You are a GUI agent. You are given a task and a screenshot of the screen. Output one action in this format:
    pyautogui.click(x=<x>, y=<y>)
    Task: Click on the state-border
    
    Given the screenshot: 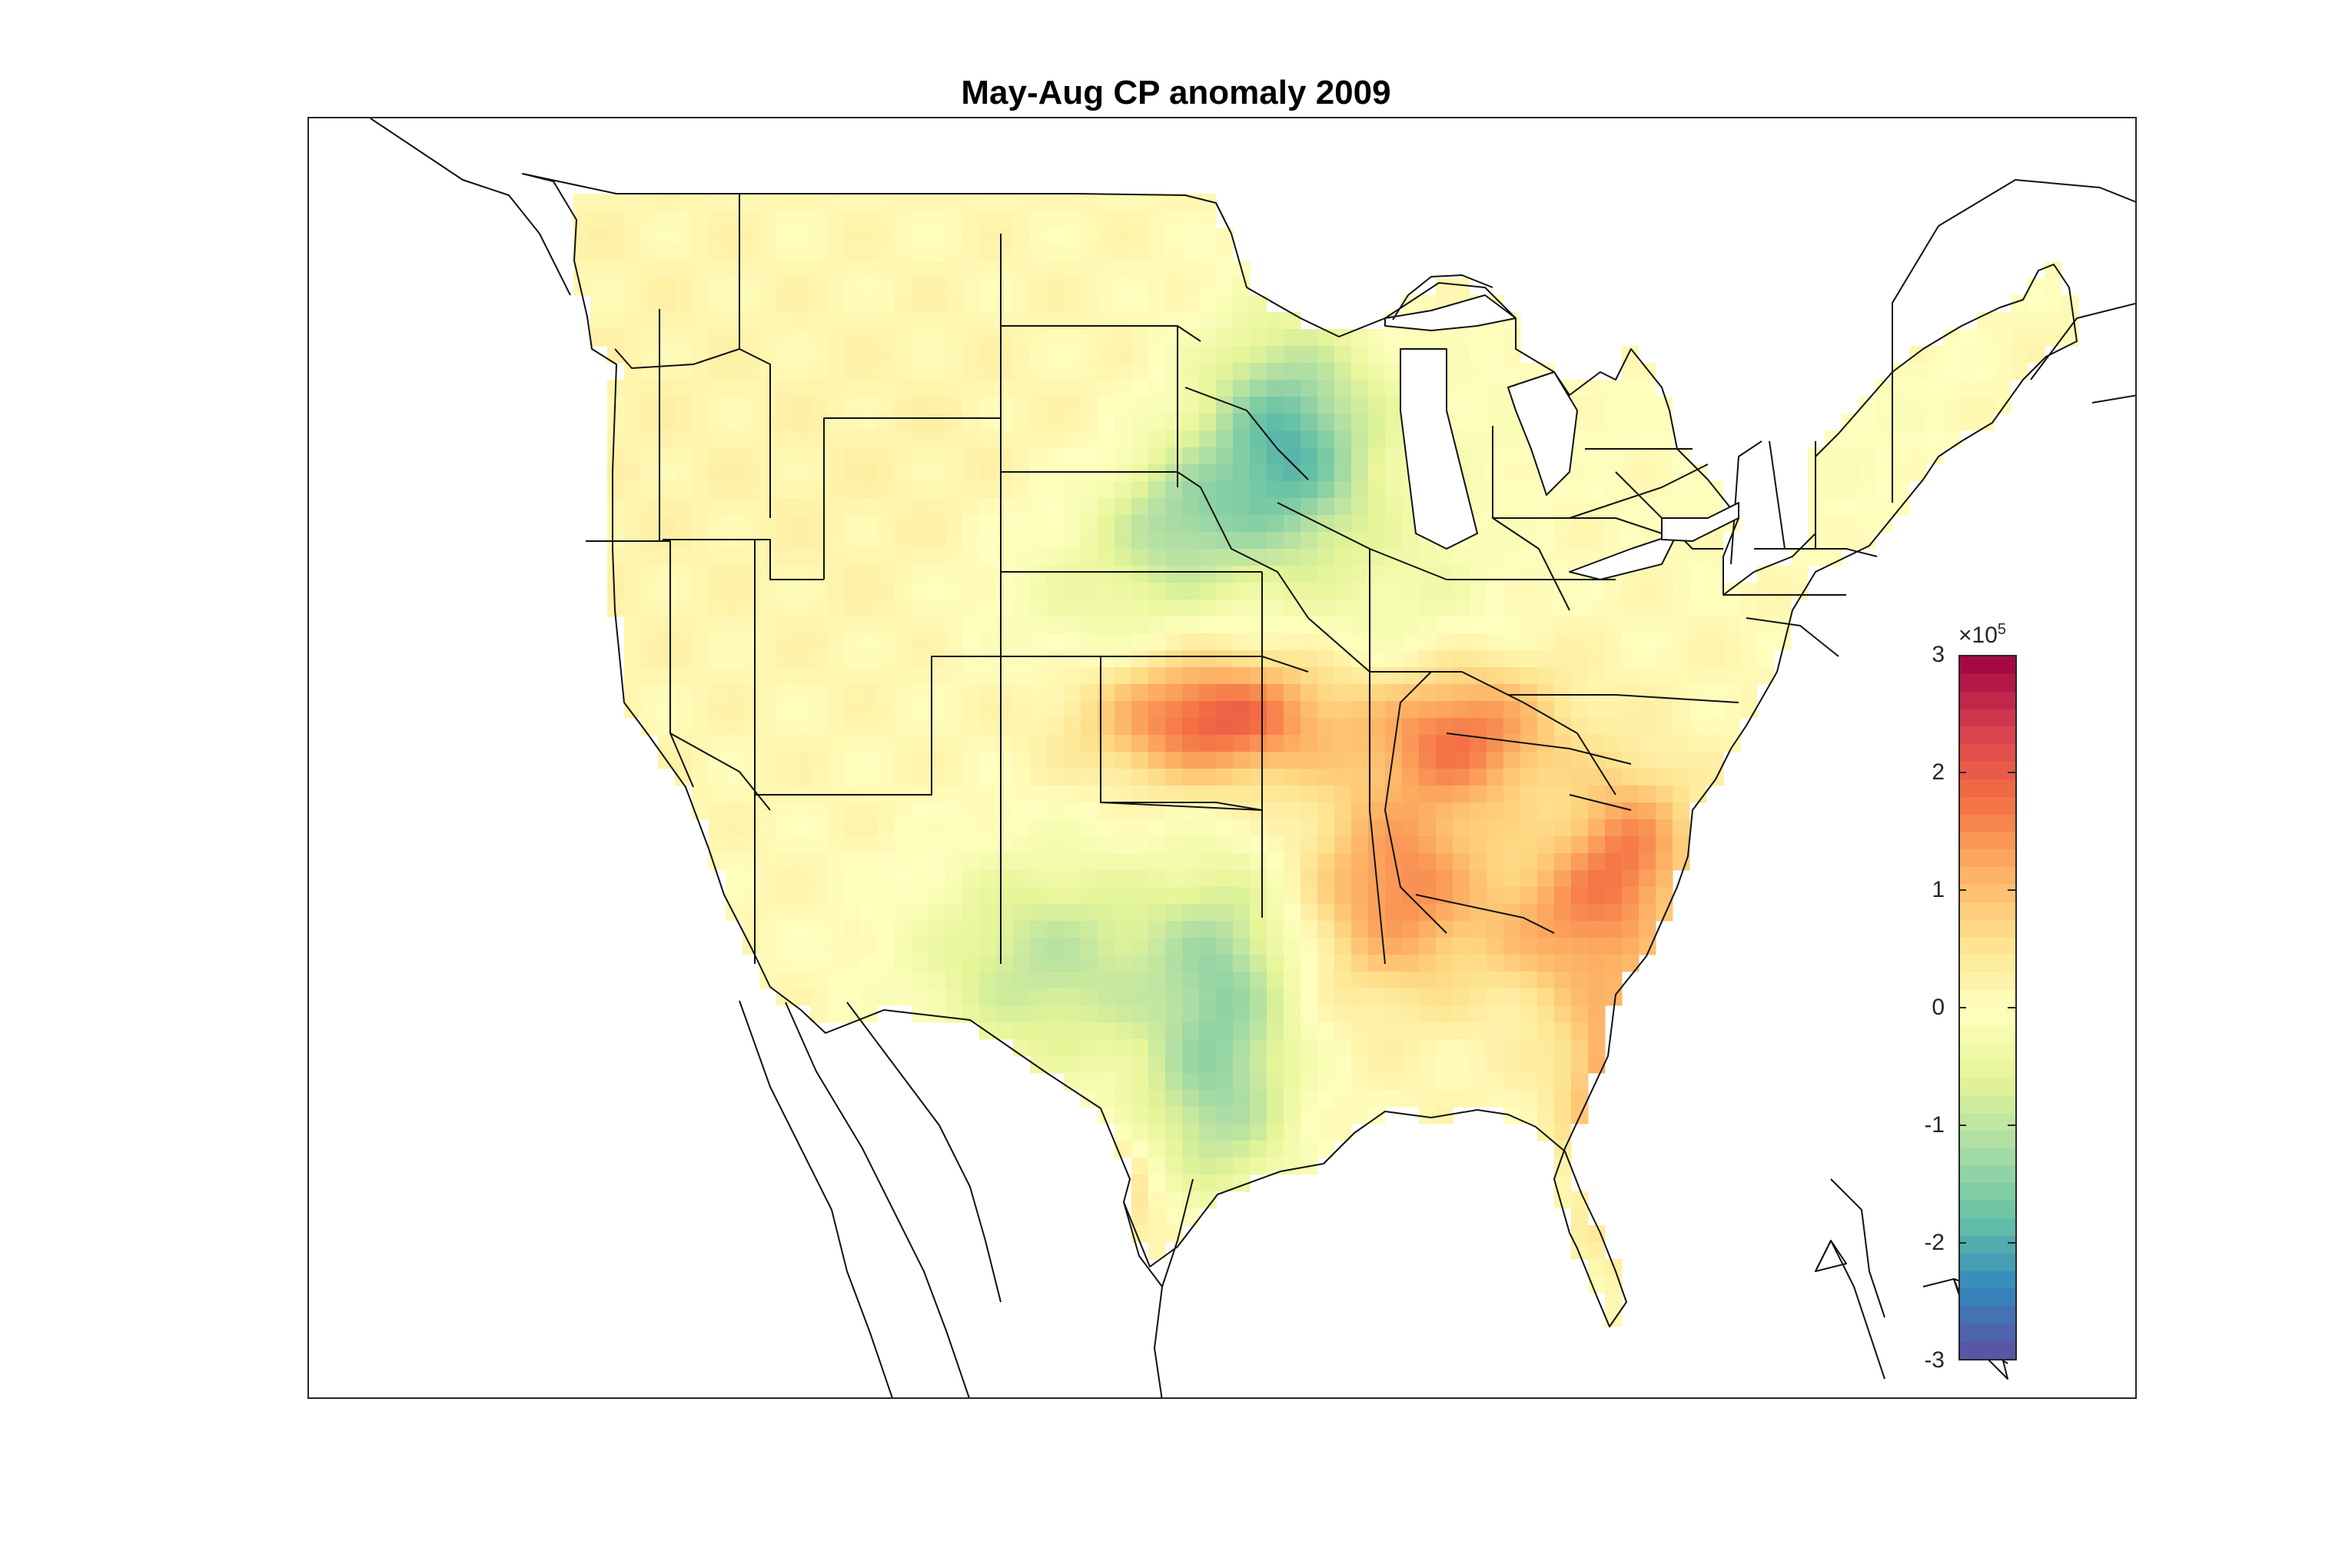 What is the action you would take?
    pyautogui.click(x=912, y=498)
    